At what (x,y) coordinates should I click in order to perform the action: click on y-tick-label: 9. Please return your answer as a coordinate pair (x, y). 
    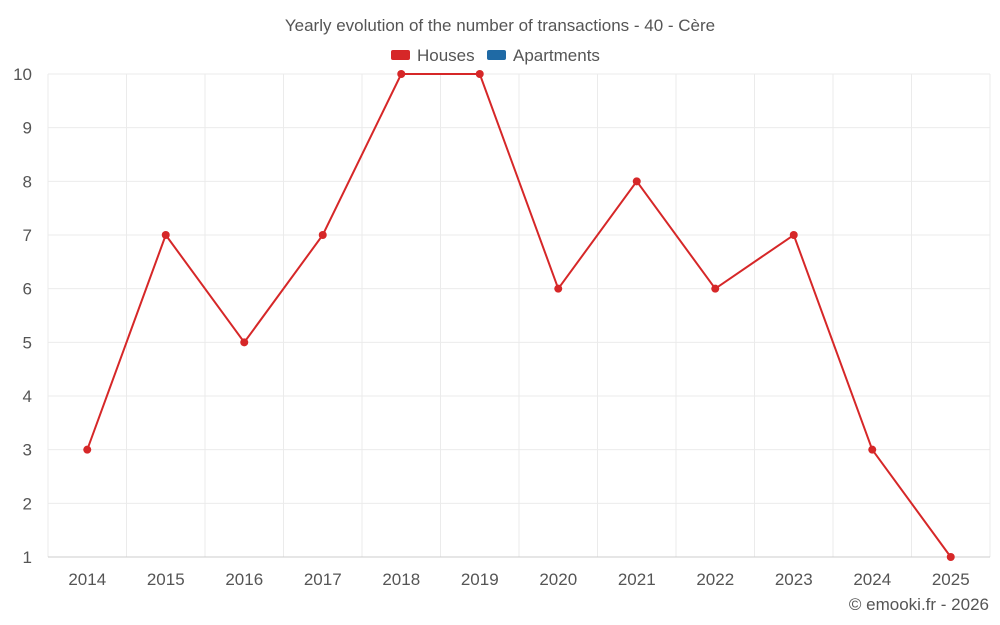
    Looking at the image, I should click on (27, 128).